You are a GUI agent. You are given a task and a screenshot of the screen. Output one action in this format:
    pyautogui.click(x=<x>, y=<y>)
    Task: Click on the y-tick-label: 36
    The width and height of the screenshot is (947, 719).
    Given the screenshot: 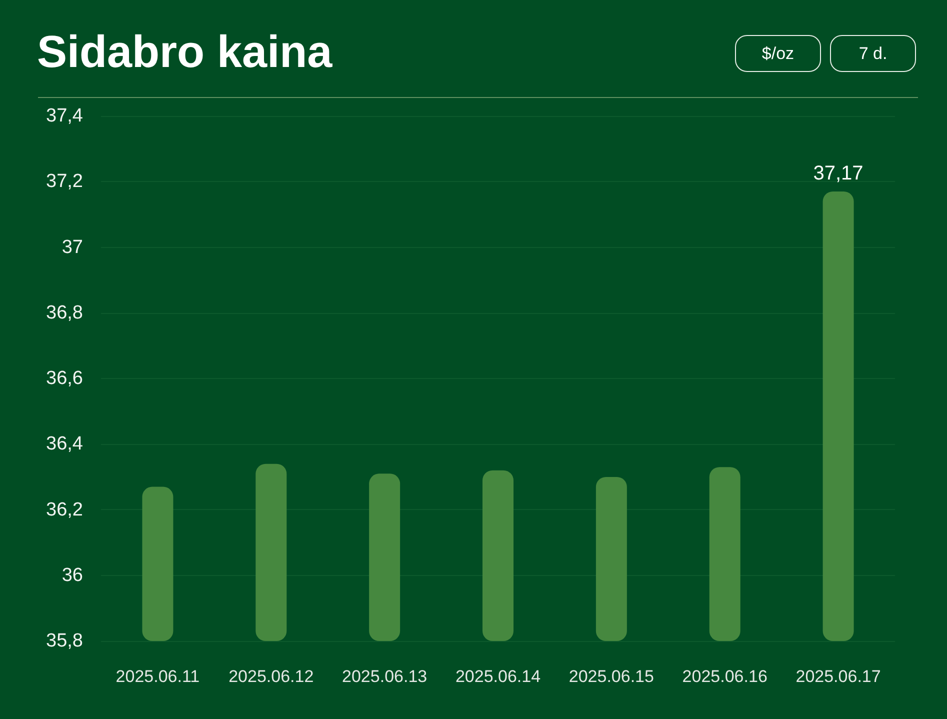 What is the action you would take?
    pyautogui.click(x=72, y=575)
    